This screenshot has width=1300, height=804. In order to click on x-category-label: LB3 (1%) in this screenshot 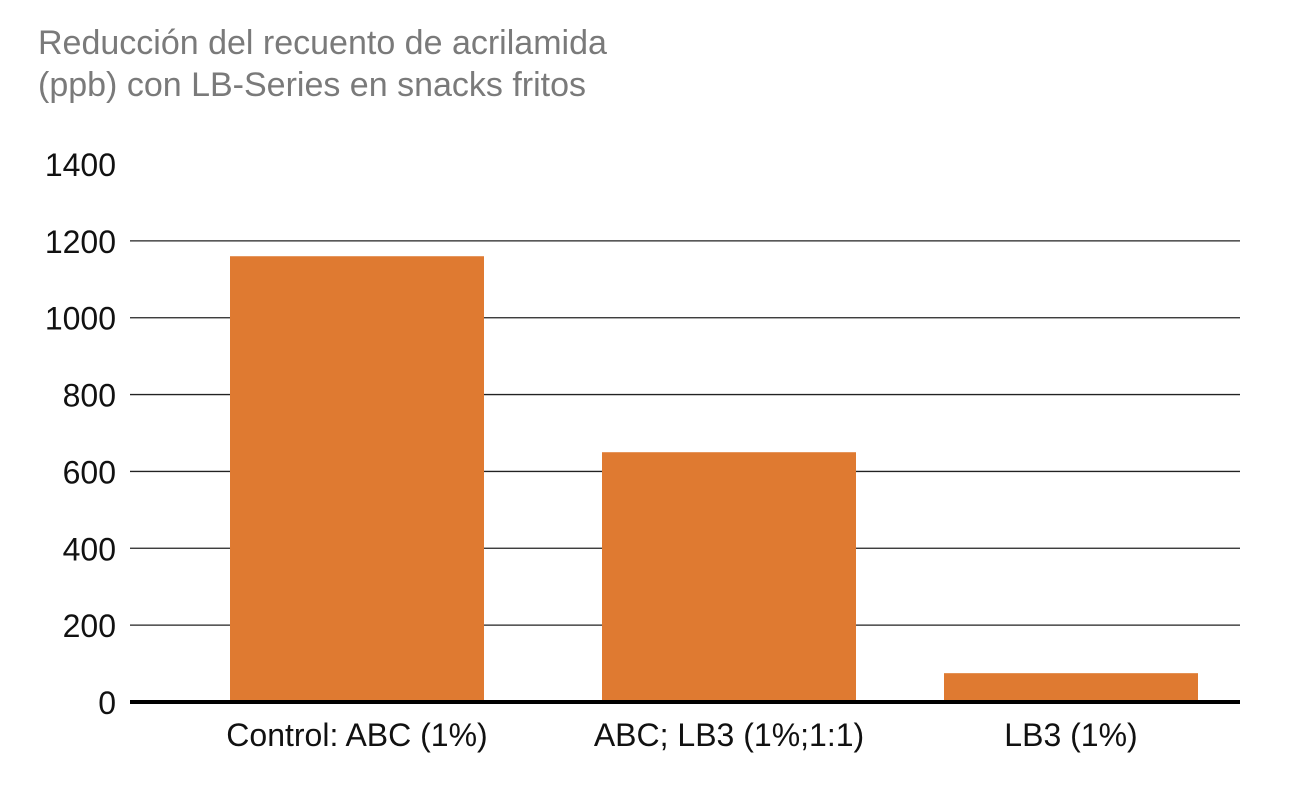, I will do `click(1070, 735)`.